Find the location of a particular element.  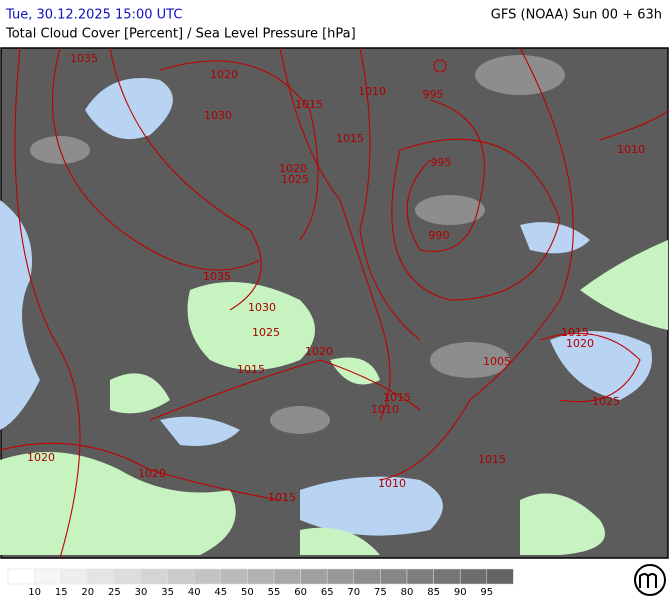

legend-label: 75 is located at coordinates (380, 592).